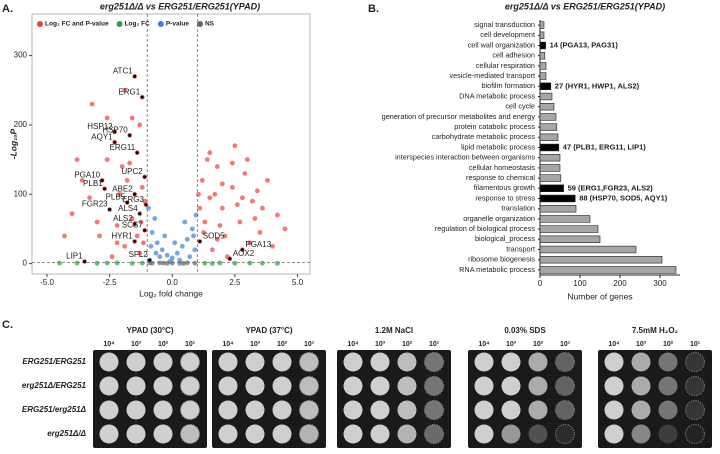 The width and height of the screenshot is (720, 454). I want to click on y-tick-label: 0, so click(25, 263).